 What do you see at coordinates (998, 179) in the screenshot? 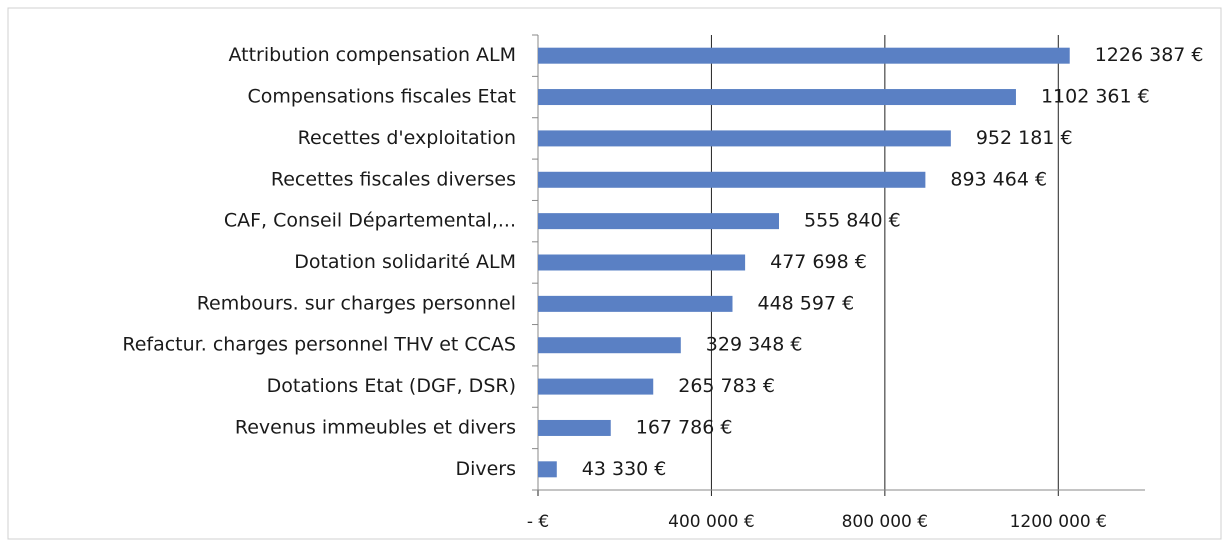
I see `value-label: 893 464 €` at bounding box center [998, 179].